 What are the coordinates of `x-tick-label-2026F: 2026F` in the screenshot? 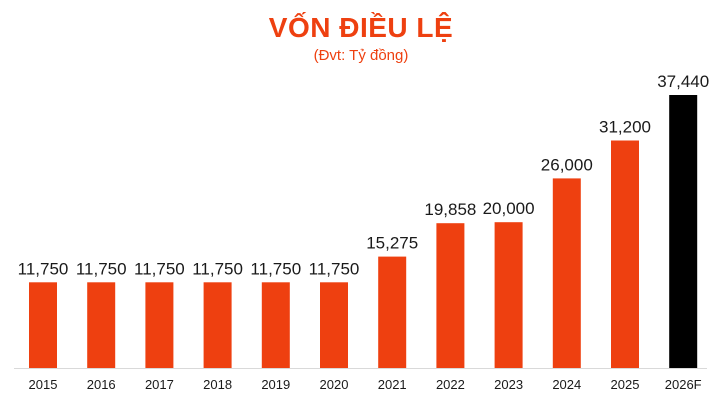 It's located at (683, 384).